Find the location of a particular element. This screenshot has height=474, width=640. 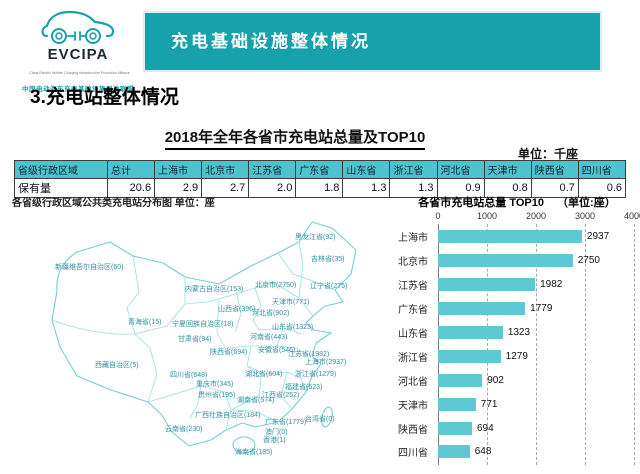

map-province-label: 海南省(185) is located at coordinates (254, 452).